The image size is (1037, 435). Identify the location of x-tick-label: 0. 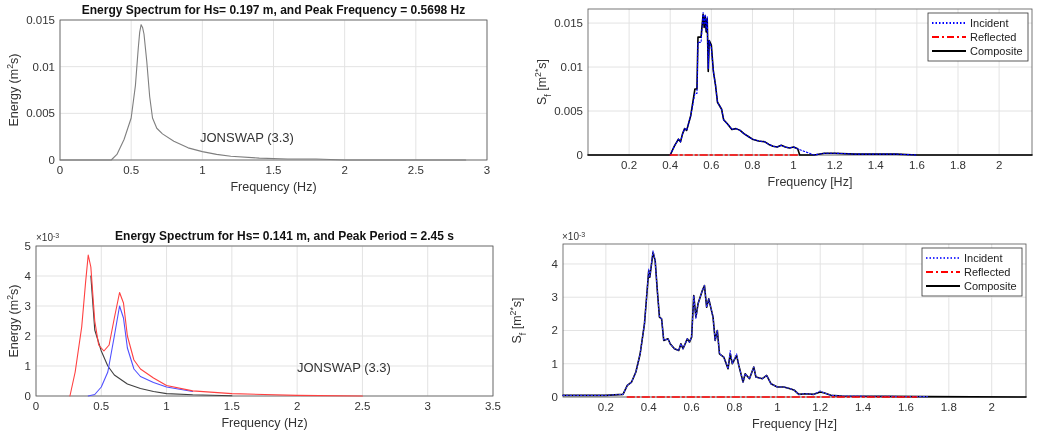
(60, 170).